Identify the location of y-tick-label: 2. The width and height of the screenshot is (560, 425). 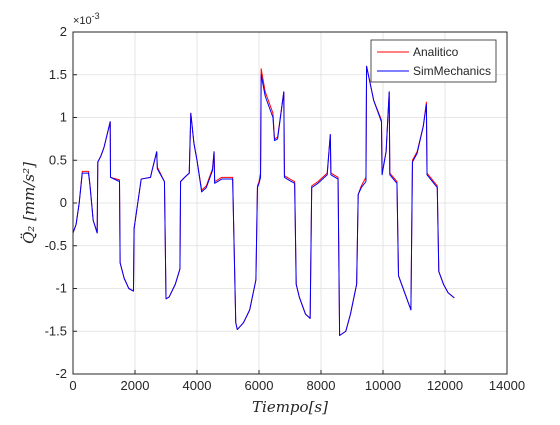
(63, 31).